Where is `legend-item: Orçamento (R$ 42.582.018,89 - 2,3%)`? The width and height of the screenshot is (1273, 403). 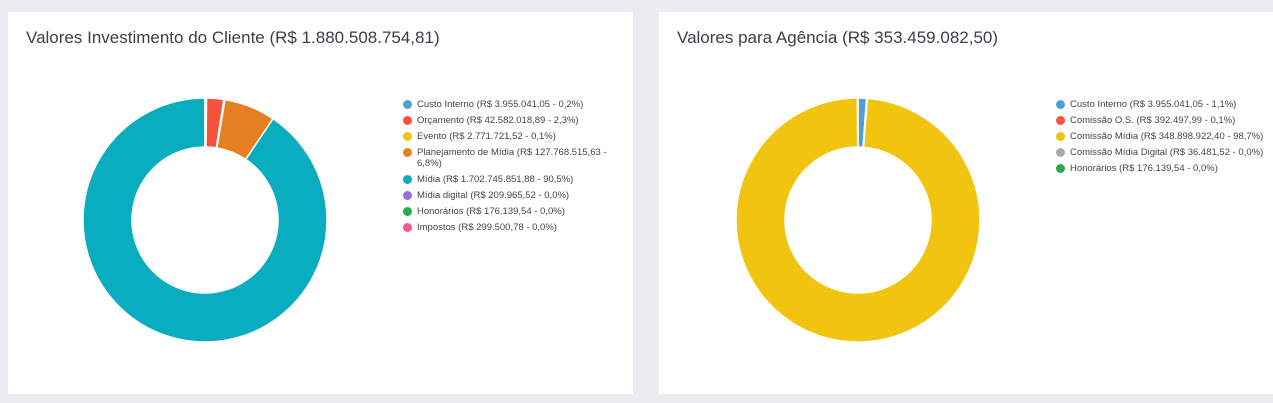
legend-item: Orçamento (R$ 42.582.018,89 - 2,3%) is located at coordinates (510, 120).